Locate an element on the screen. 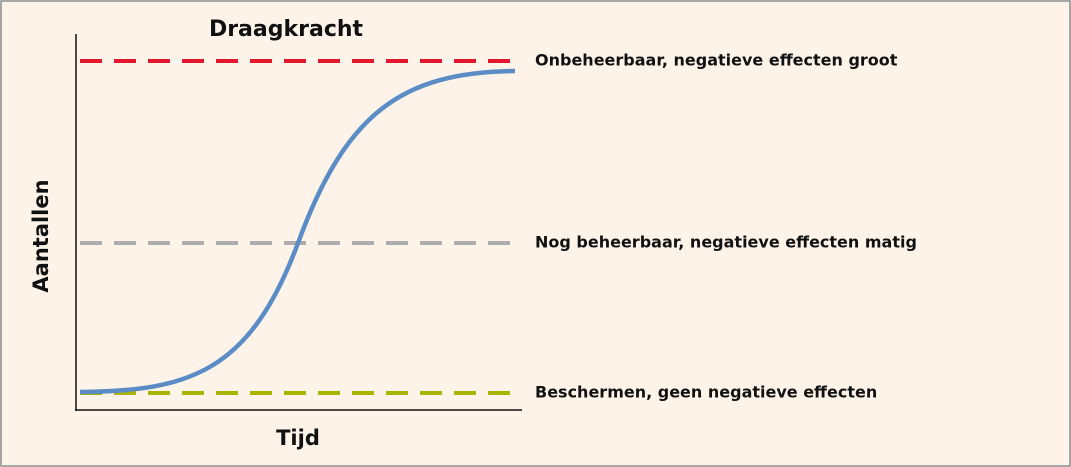 This screenshot has width=1071, height=467. threshold-label: Nog beheerbaar, negatieve effecten matig is located at coordinates (726, 242).